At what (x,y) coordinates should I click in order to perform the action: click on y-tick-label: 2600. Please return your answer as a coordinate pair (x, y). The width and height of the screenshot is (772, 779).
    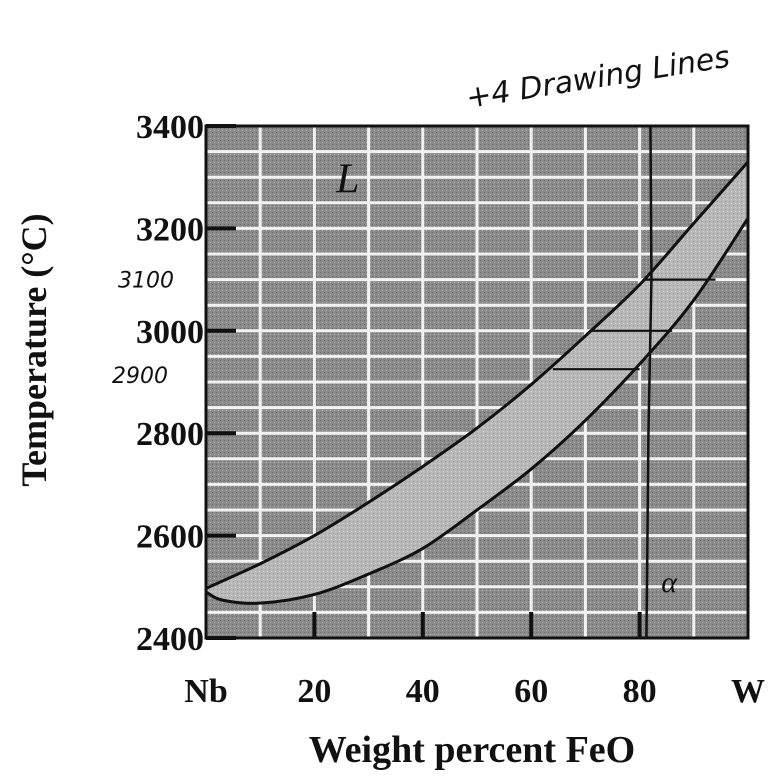
    Looking at the image, I should click on (170, 537).